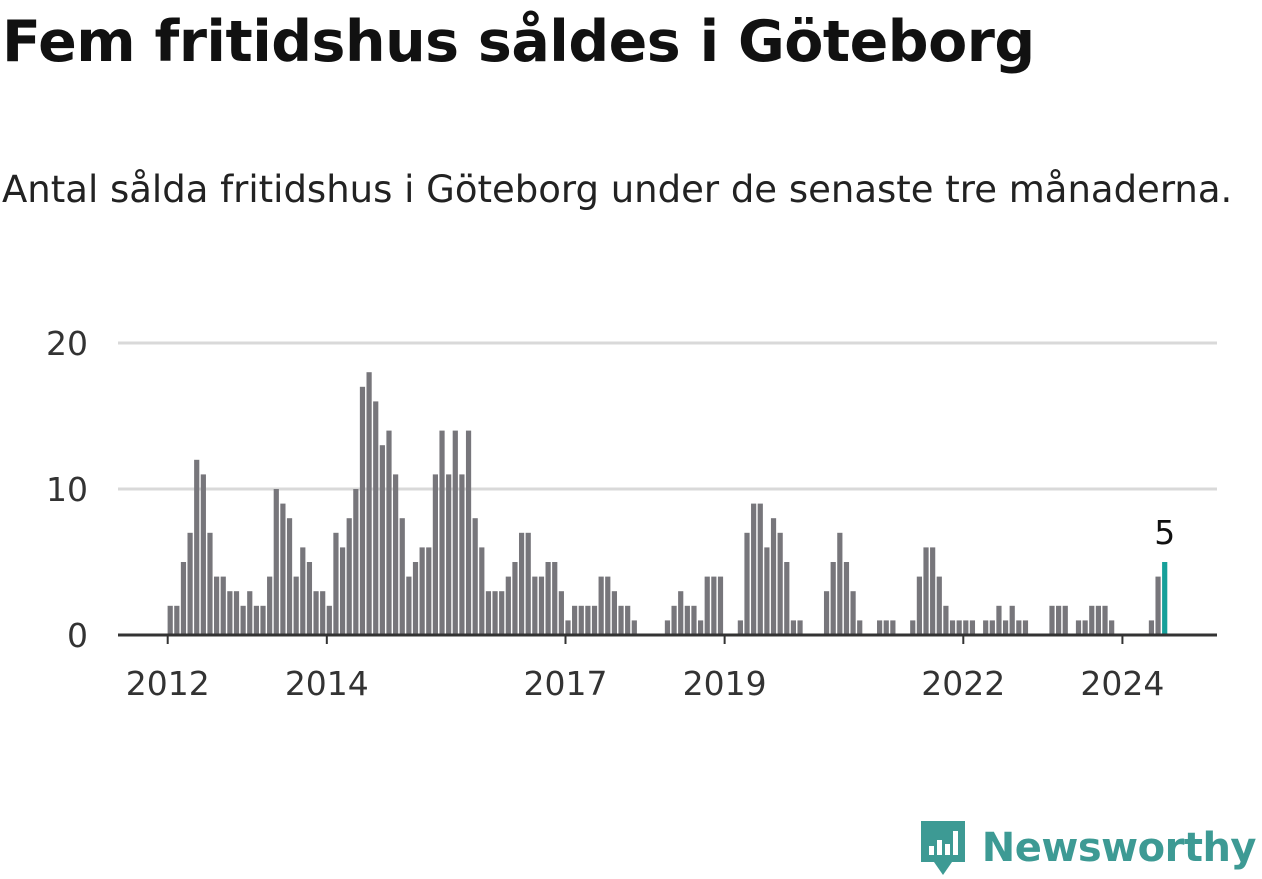  What do you see at coordinates (1122, 683) in the screenshot?
I see `x-tick-label: 2024` at bounding box center [1122, 683].